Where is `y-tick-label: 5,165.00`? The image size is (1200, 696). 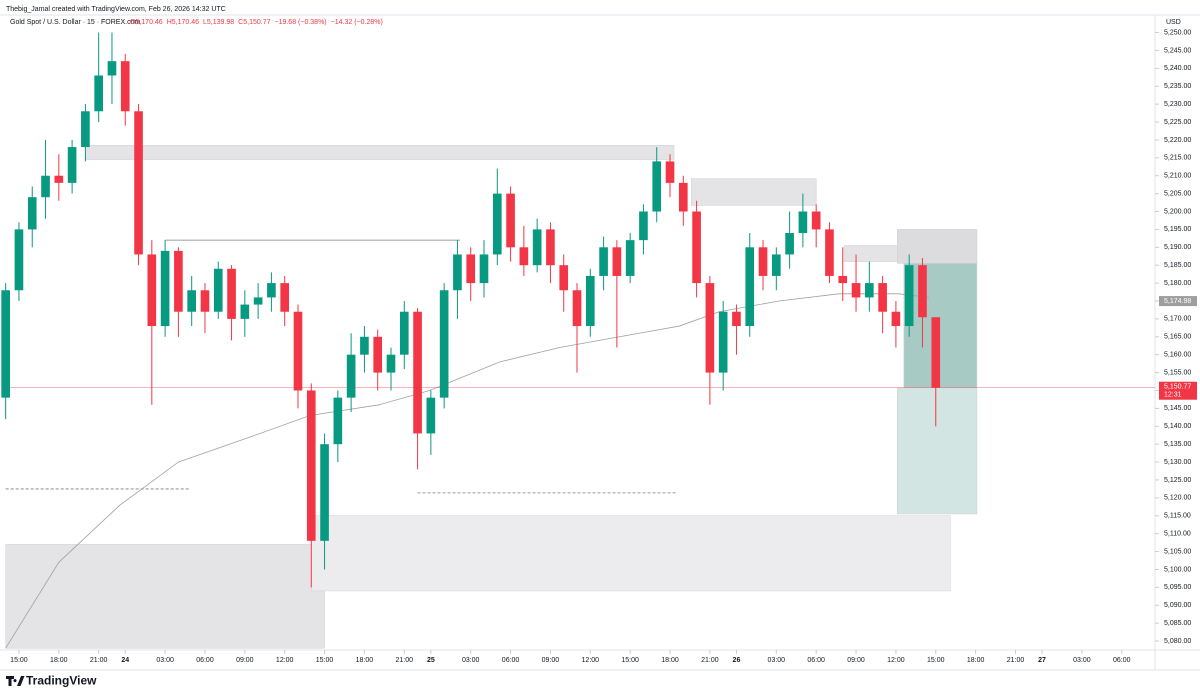 y-tick-label: 5,165.00 is located at coordinates (1177, 337).